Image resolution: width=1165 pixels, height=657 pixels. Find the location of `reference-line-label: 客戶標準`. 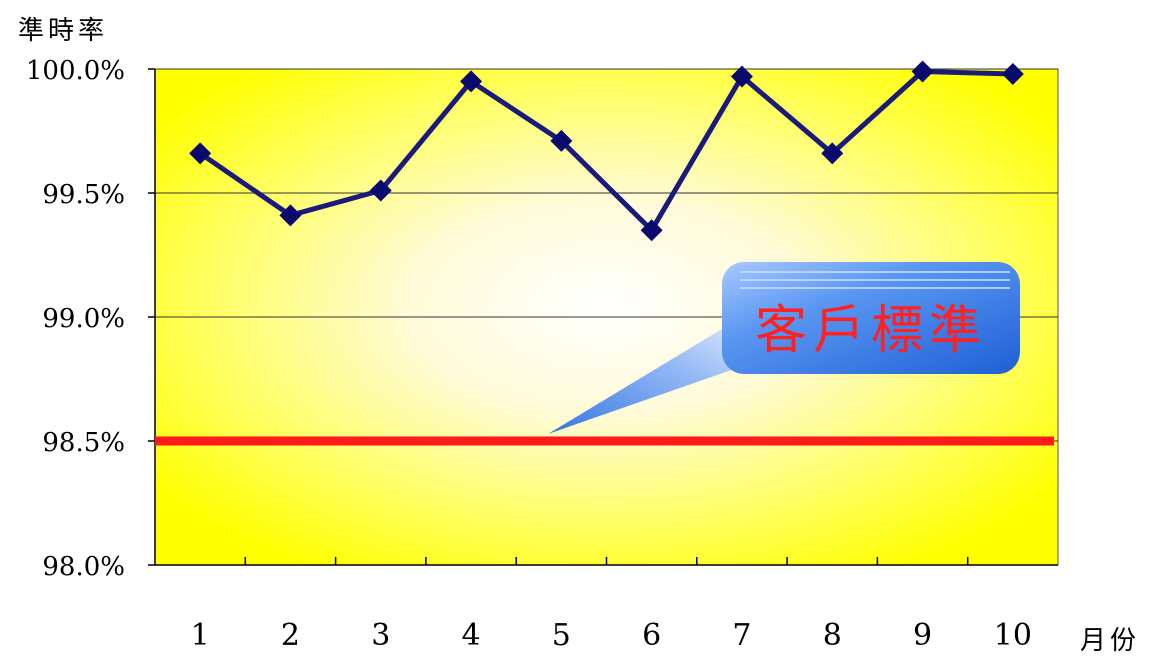

reference-line-label: 客戶標準 is located at coordinates (871, 331).